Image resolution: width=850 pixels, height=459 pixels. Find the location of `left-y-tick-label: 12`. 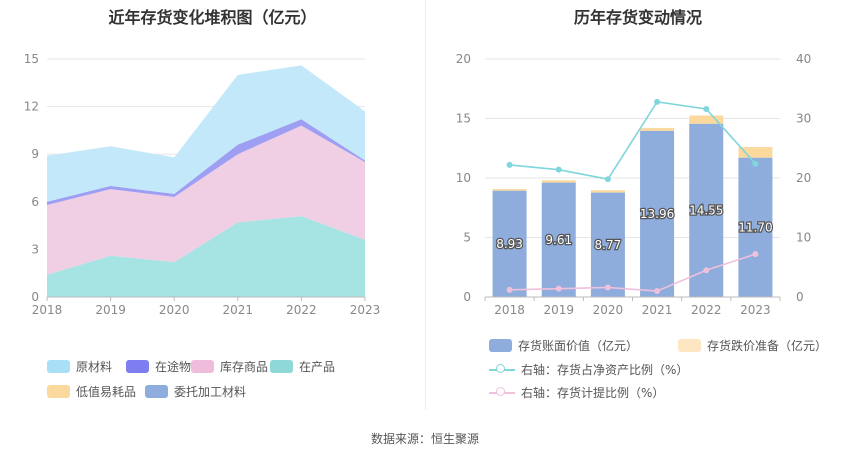

left-y-tick-label: 12 is located at coordinates (31, 107).